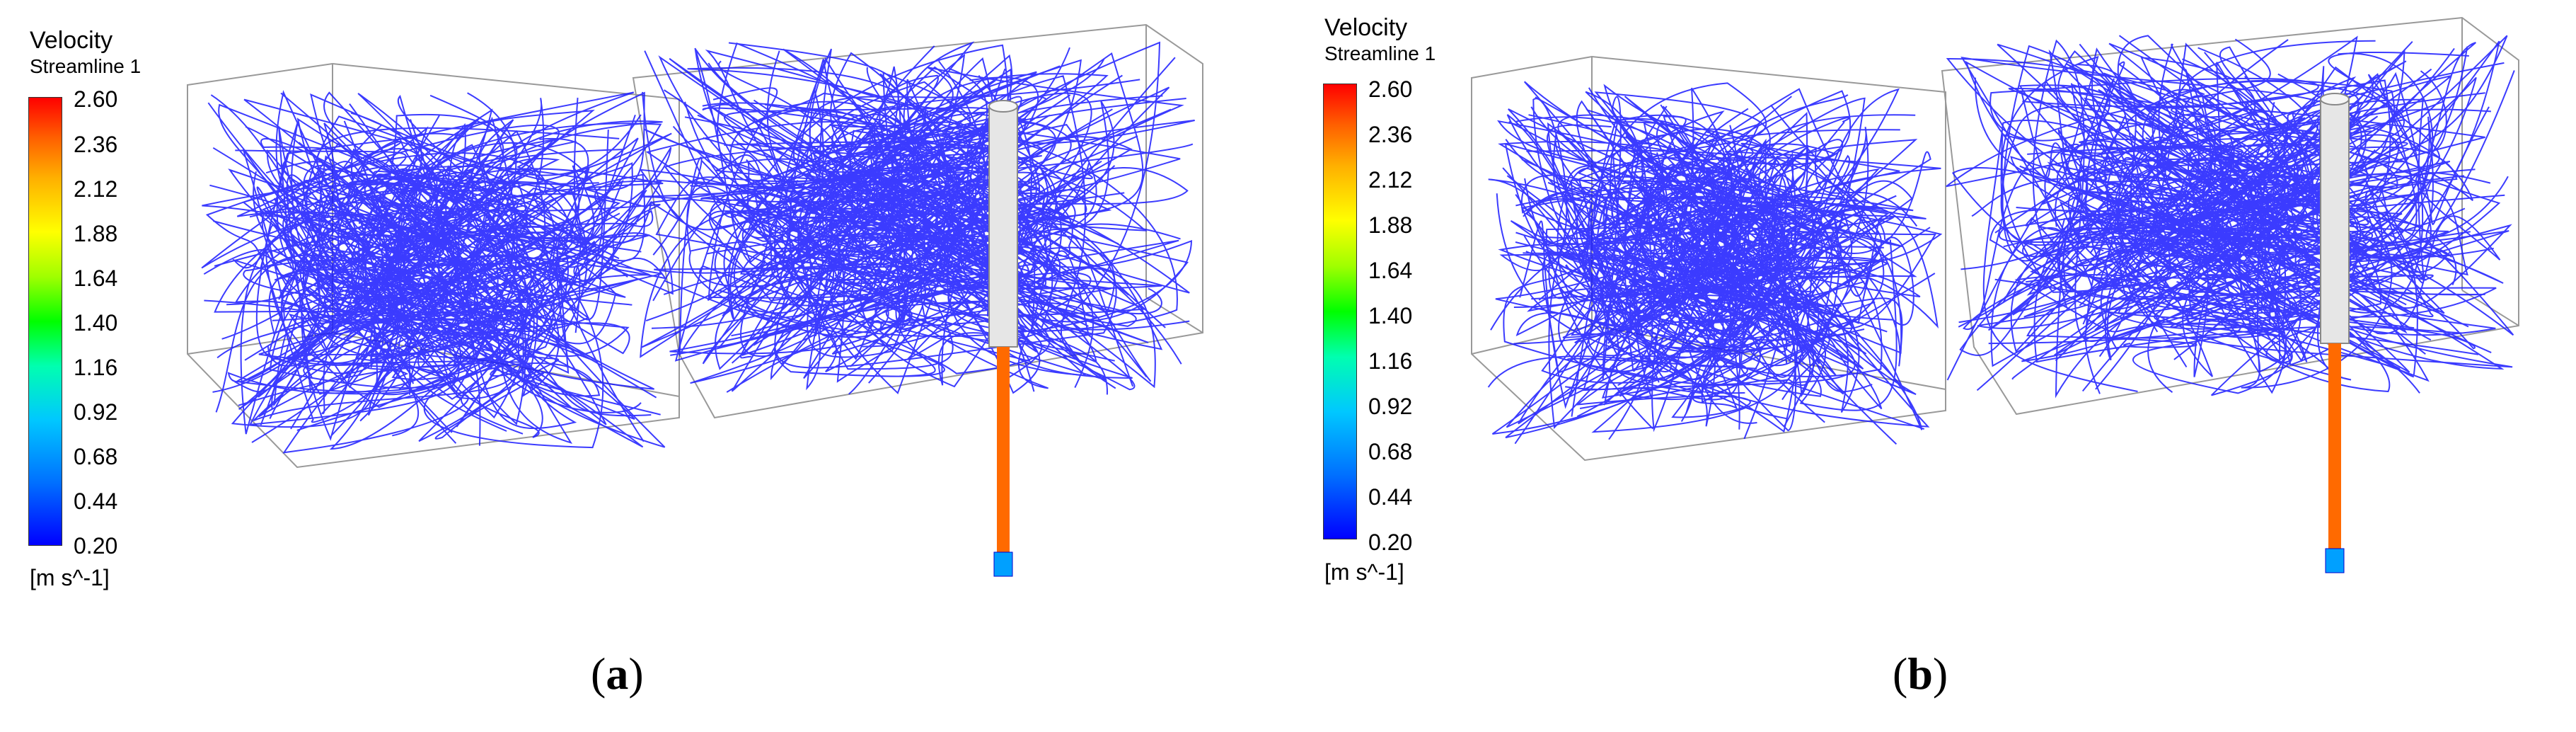 Image resolution: width=2576 pixels, height=732 pixels. What do you see at coordinates (617, 673) in the screenshot?
I see `subfigure-label-a: (a)` at bounding box center [617, 673].